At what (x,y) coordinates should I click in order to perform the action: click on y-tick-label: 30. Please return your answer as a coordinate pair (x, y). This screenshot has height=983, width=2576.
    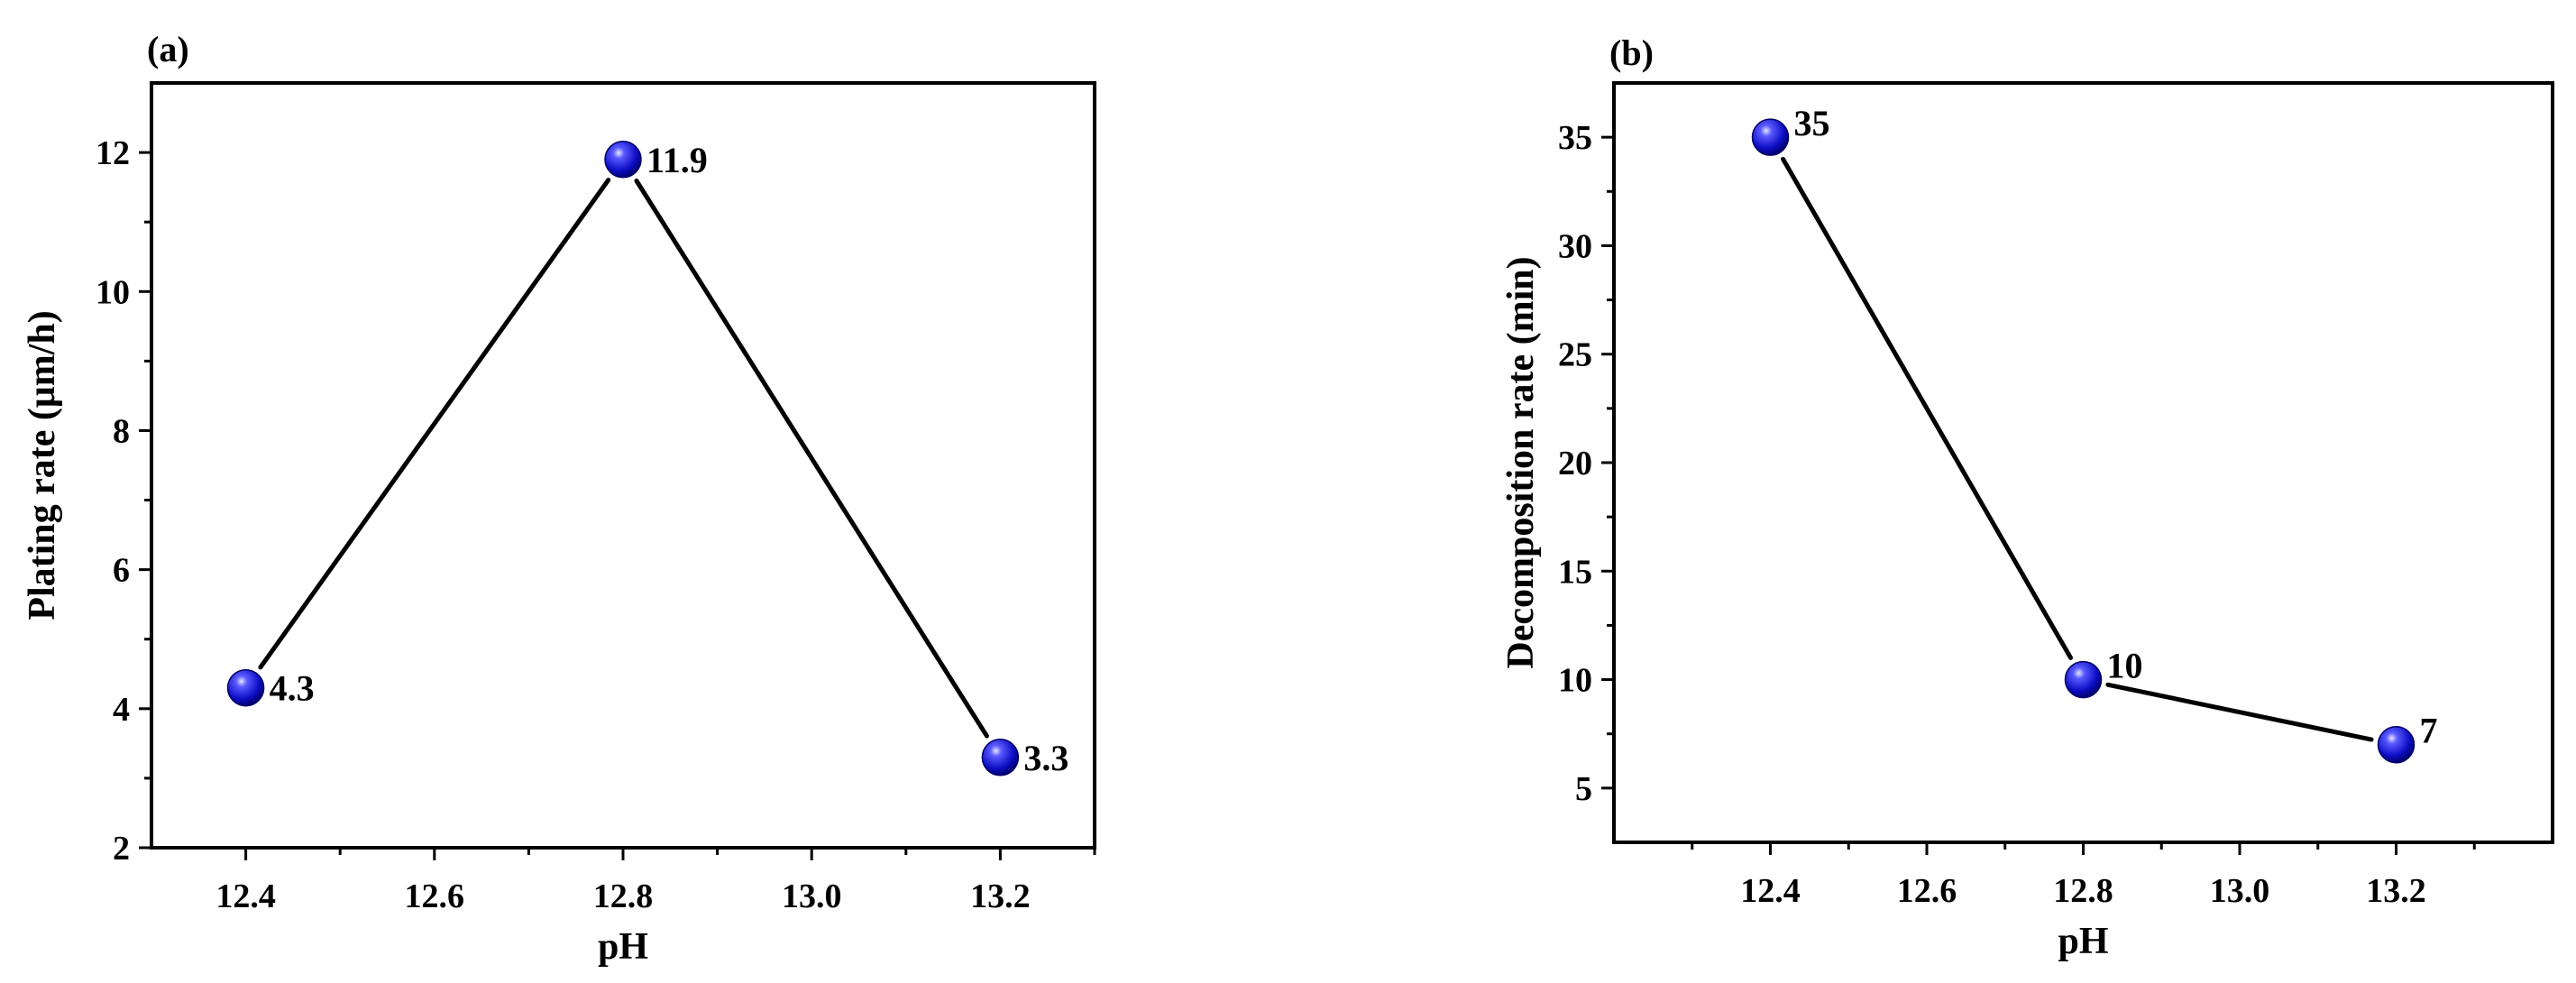
    Looking at the image, I should click on (1575, 246).